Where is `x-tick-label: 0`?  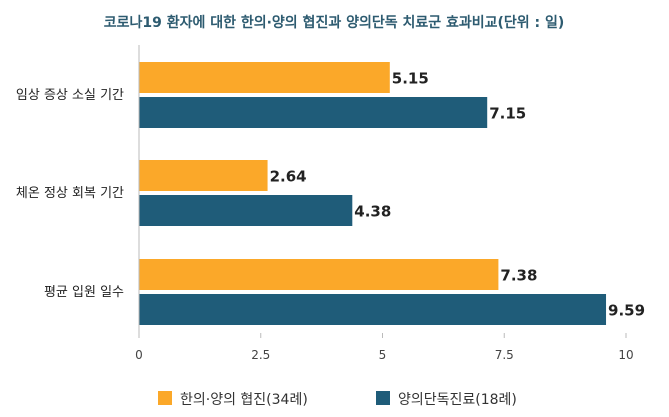 x-tick-label: 0 is located at coordinates (139, 355).